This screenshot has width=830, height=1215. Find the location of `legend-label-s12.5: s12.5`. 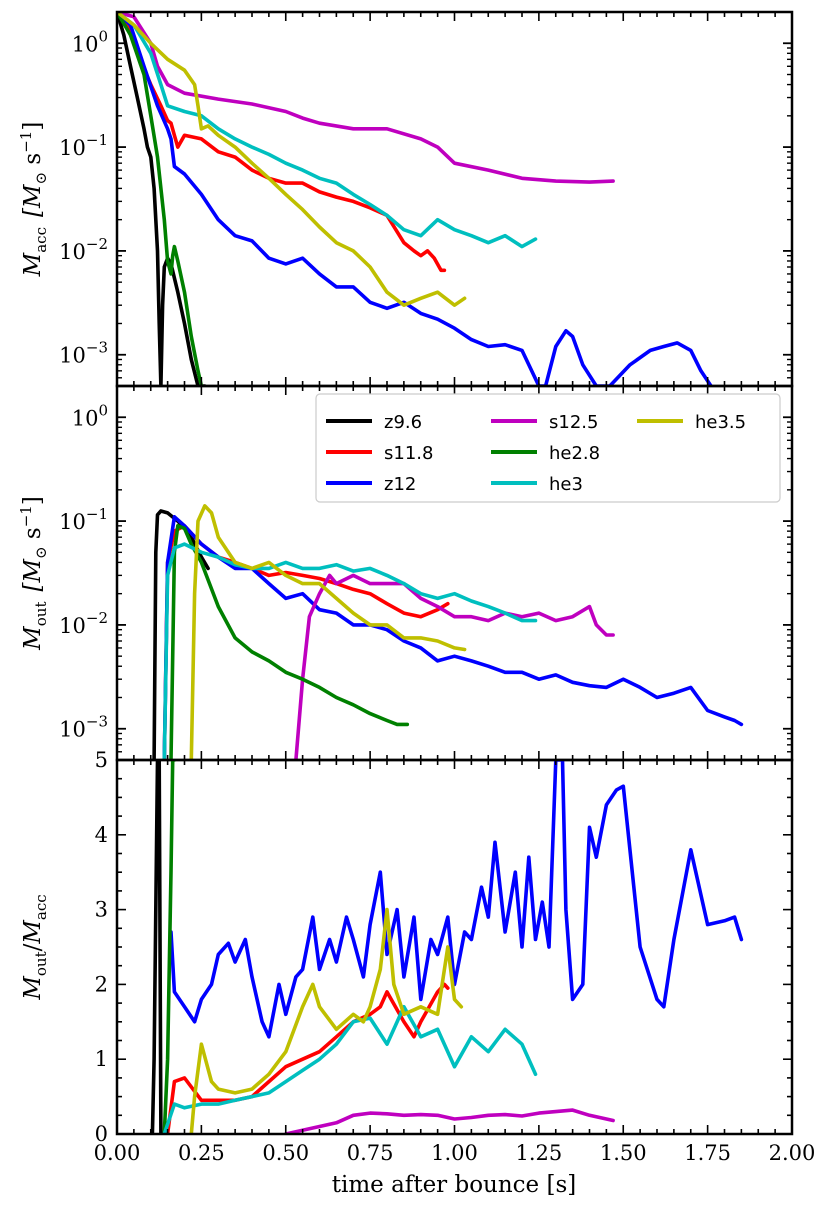

legend-label-s12.5: s12.5 is located at coordinates (573, 422).